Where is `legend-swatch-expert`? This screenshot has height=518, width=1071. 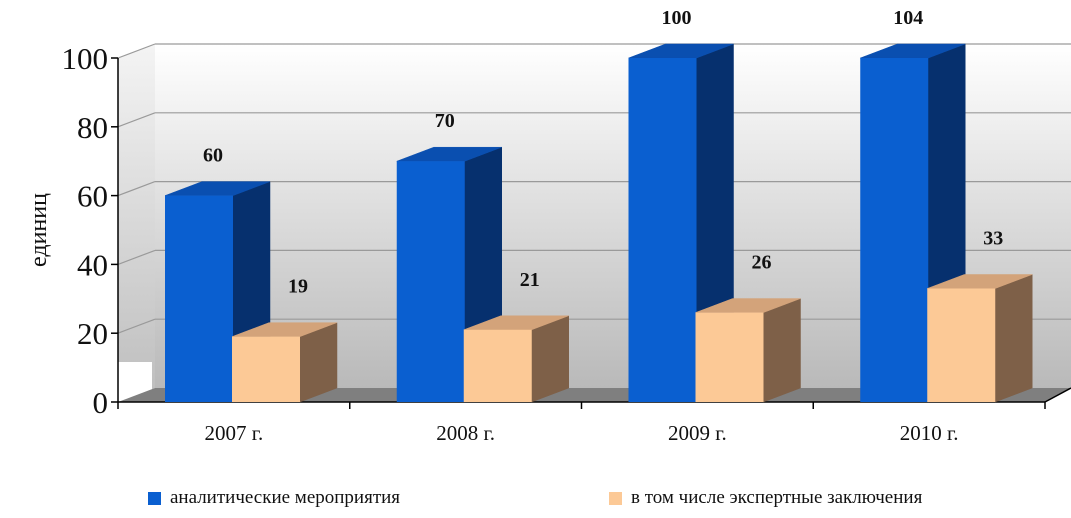
legend-swatch-expert is located at coordinates (615, 498).